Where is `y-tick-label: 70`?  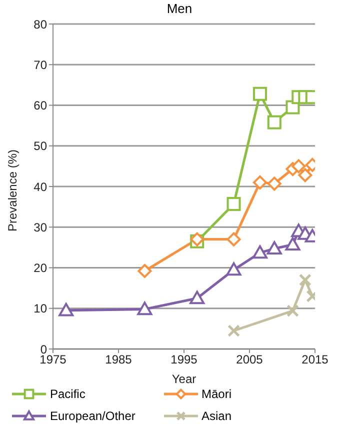 y-tick-label: 70 is located at coordinates (41, 65).